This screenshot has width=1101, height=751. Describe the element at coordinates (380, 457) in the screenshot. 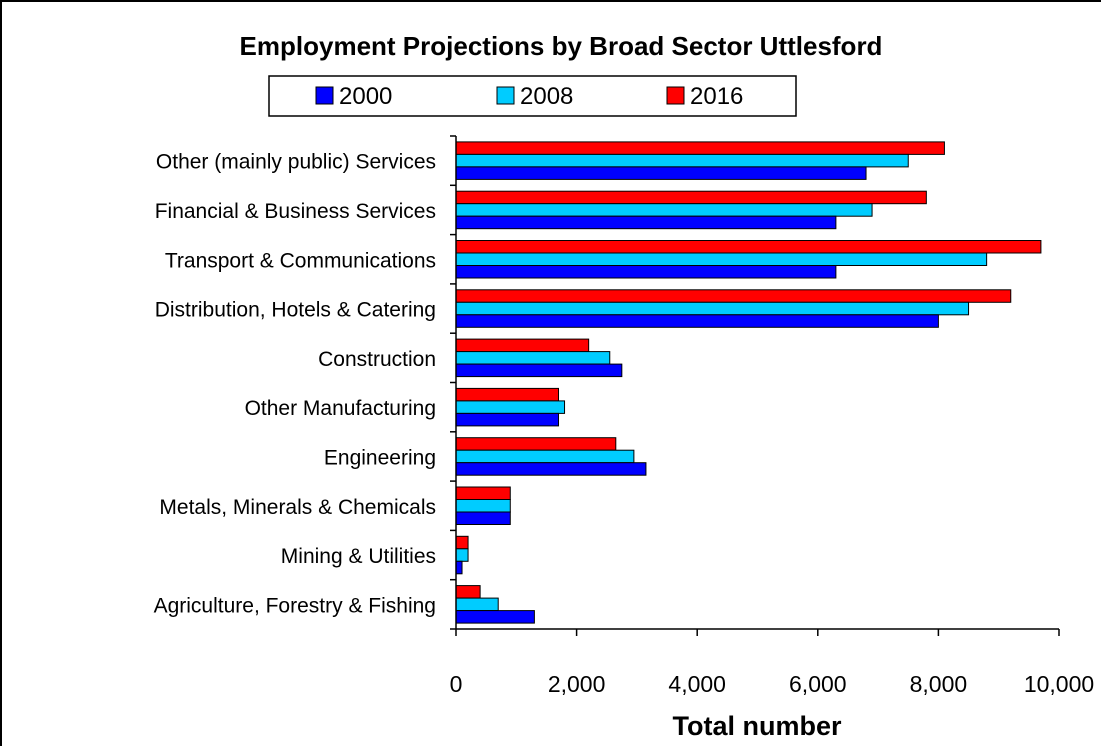

I see `category-label: Engineering` at that location.